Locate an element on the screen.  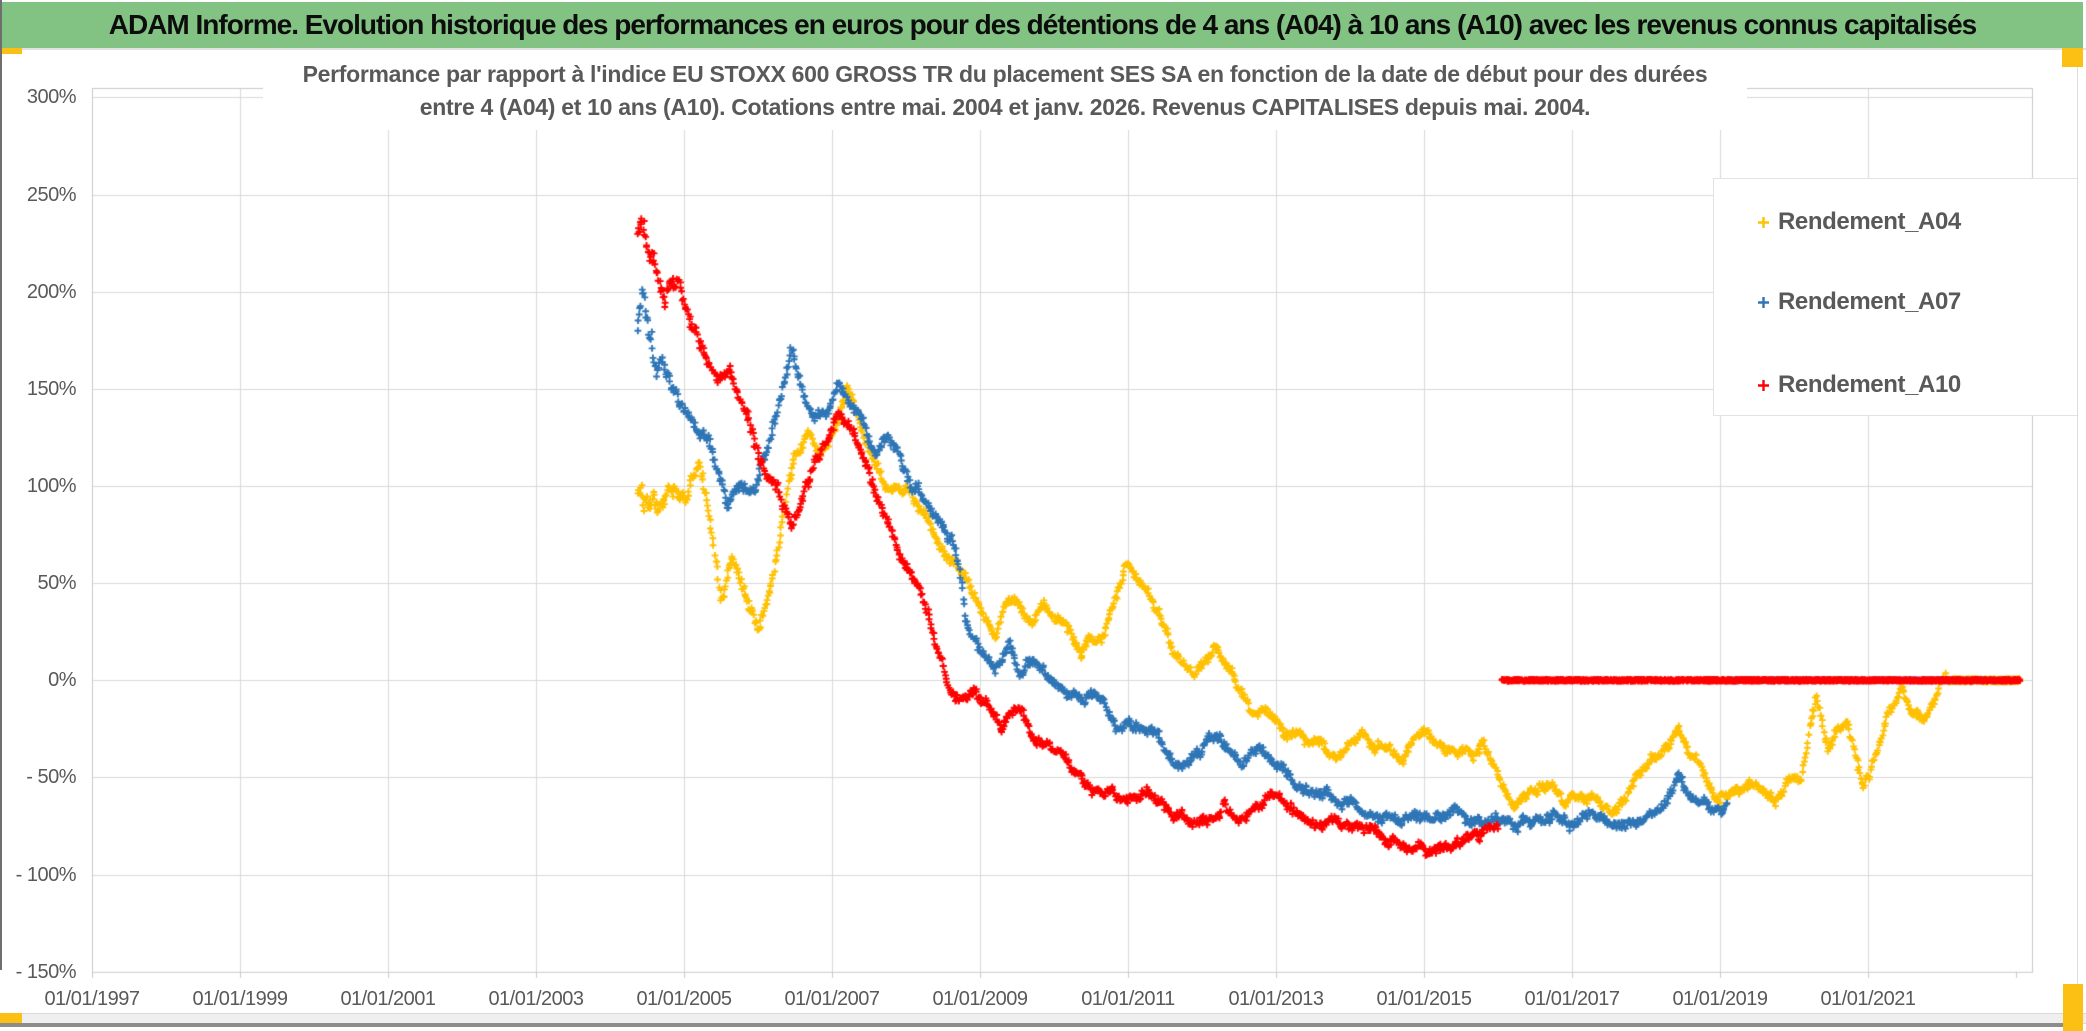
x-tick-label: 01/01/2021 is located at coordinates (1868, 999).